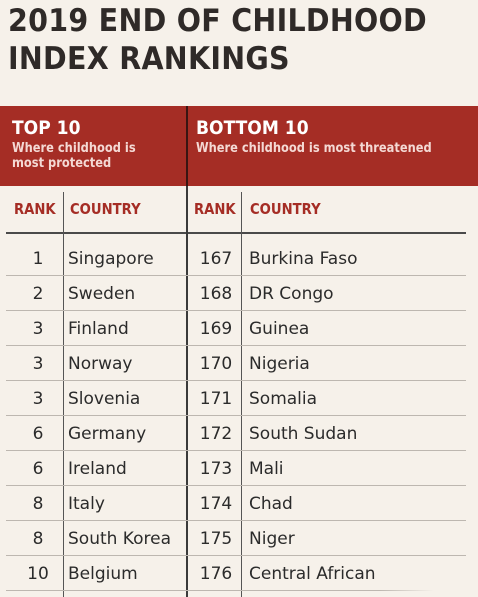 This screenshot has height=597, width=478. What do you see at coordinates (63, 394) in the screenshot?
I see `top10-rank-divider` at bounding box center [63, 394].